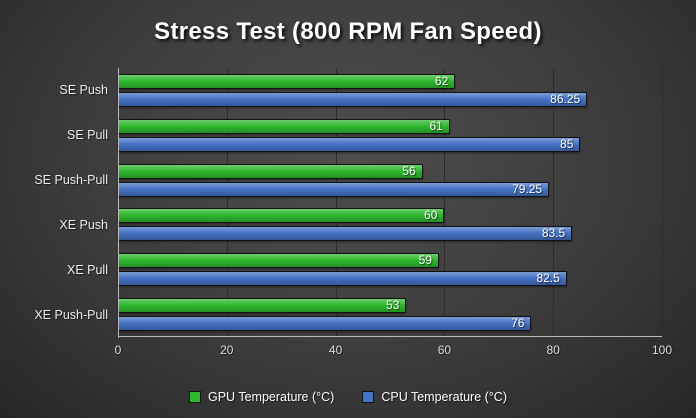  What do you see at coordinates (527, 188) in the screenshot?
I see `bar-value-label: 79.25` at bounding box center [527, 188].